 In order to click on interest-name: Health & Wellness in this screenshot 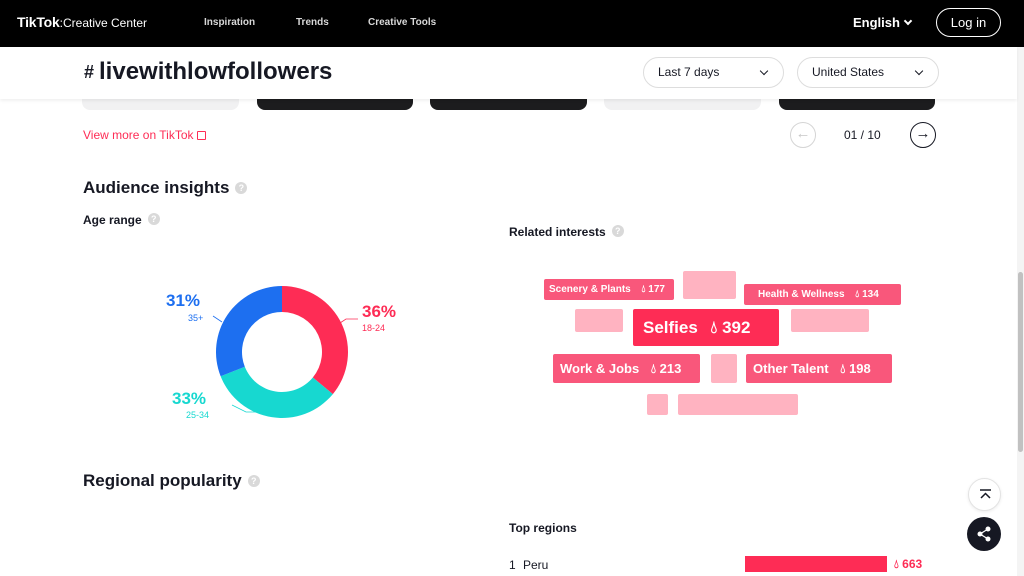, I will do `click(801, 294)`.